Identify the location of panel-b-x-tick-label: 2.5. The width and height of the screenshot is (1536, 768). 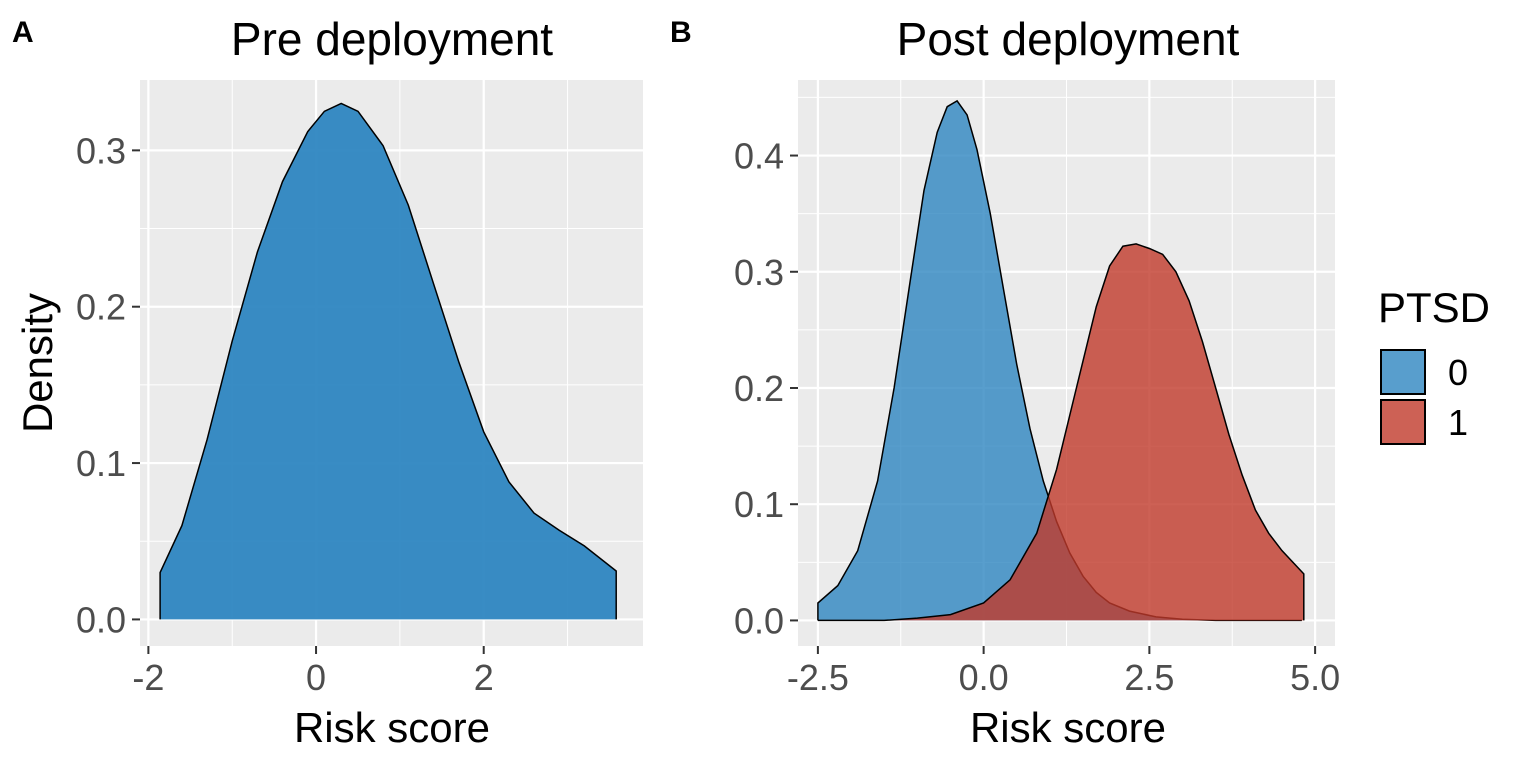
(1149, 677).